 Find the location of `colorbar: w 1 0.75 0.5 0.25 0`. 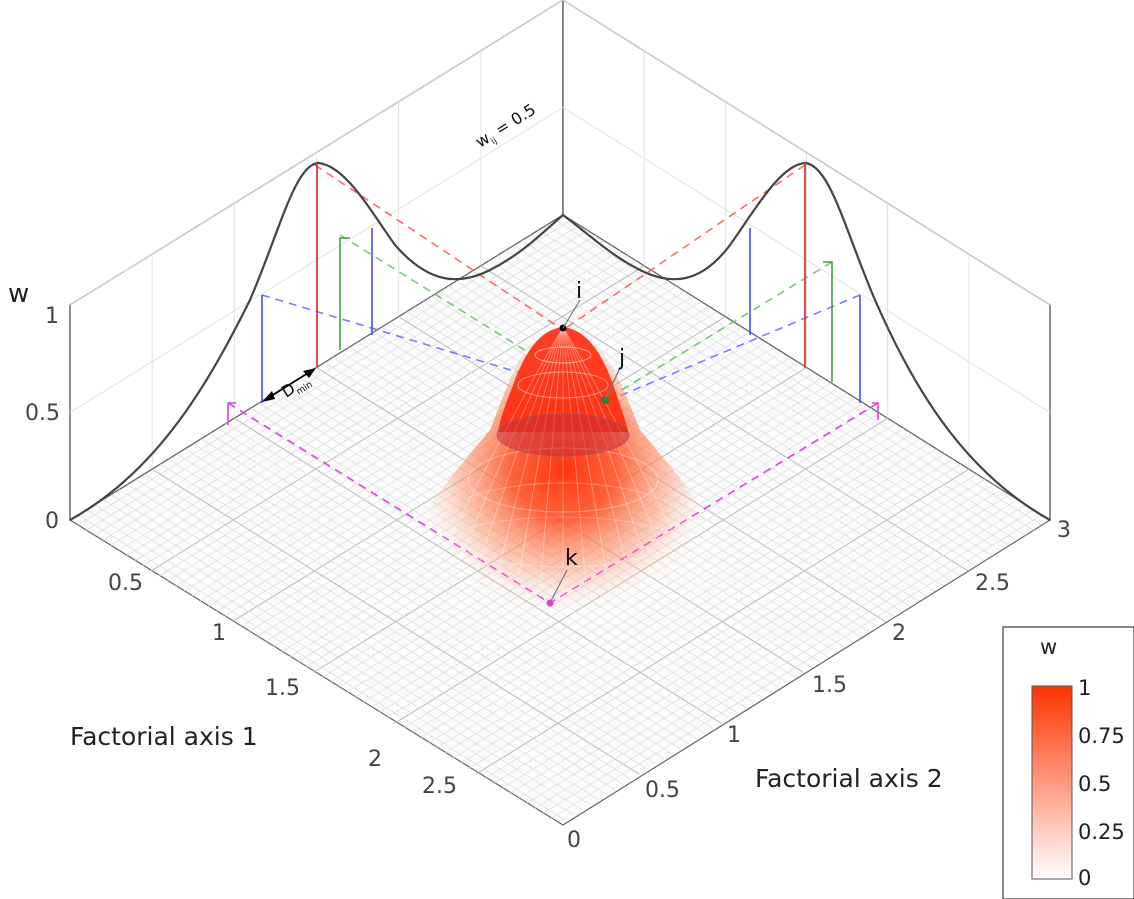

colorbar: w 1 0.75 0.5 0.25 0 is located at coordinates (1068, 762).